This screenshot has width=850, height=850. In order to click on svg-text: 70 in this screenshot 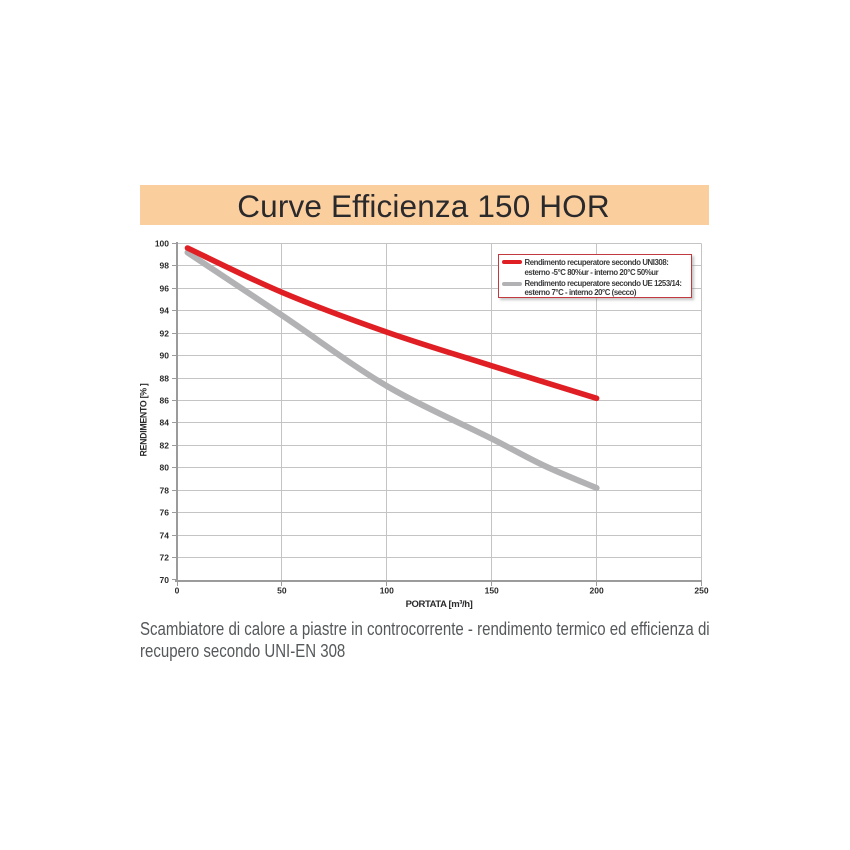, I will do `click(165, 580)`.